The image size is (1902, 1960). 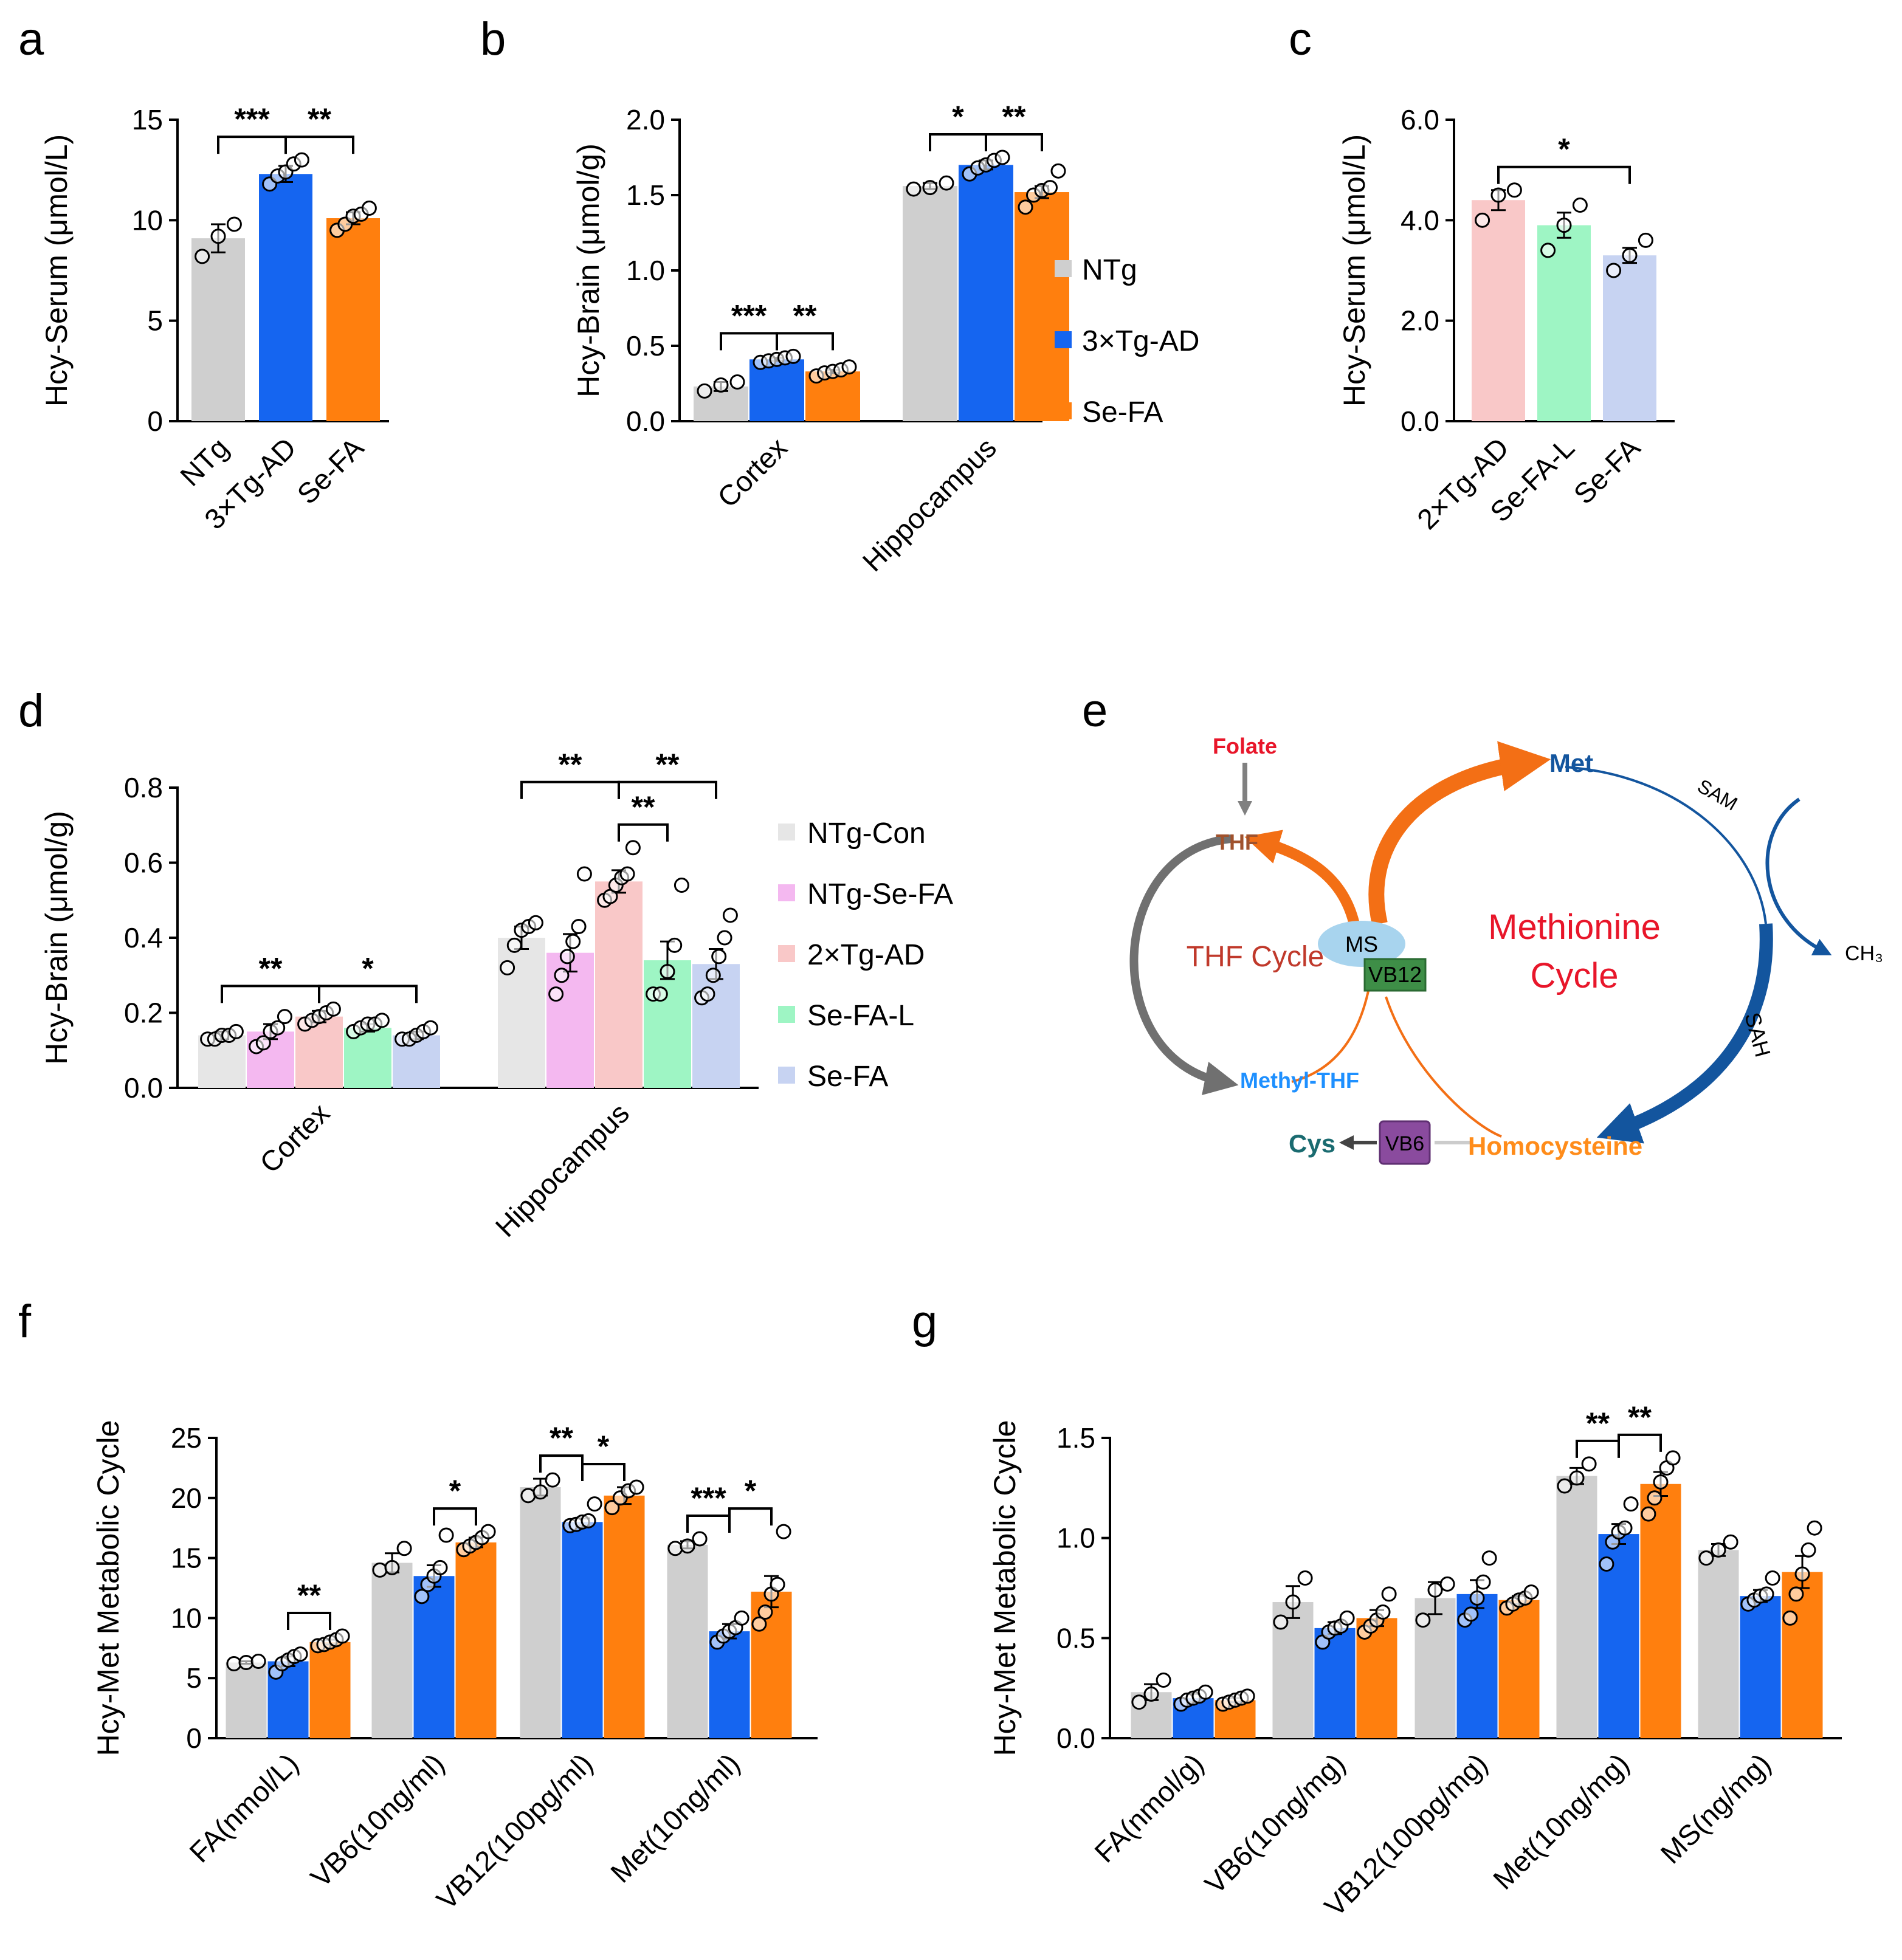 I want to click on vb12-label: VB12, so click(x=1395, y=974).